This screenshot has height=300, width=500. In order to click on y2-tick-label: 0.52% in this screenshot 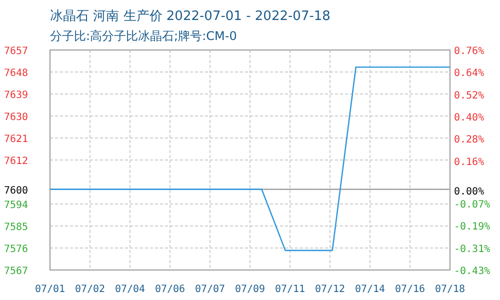, I will do `click(469, 96)`.